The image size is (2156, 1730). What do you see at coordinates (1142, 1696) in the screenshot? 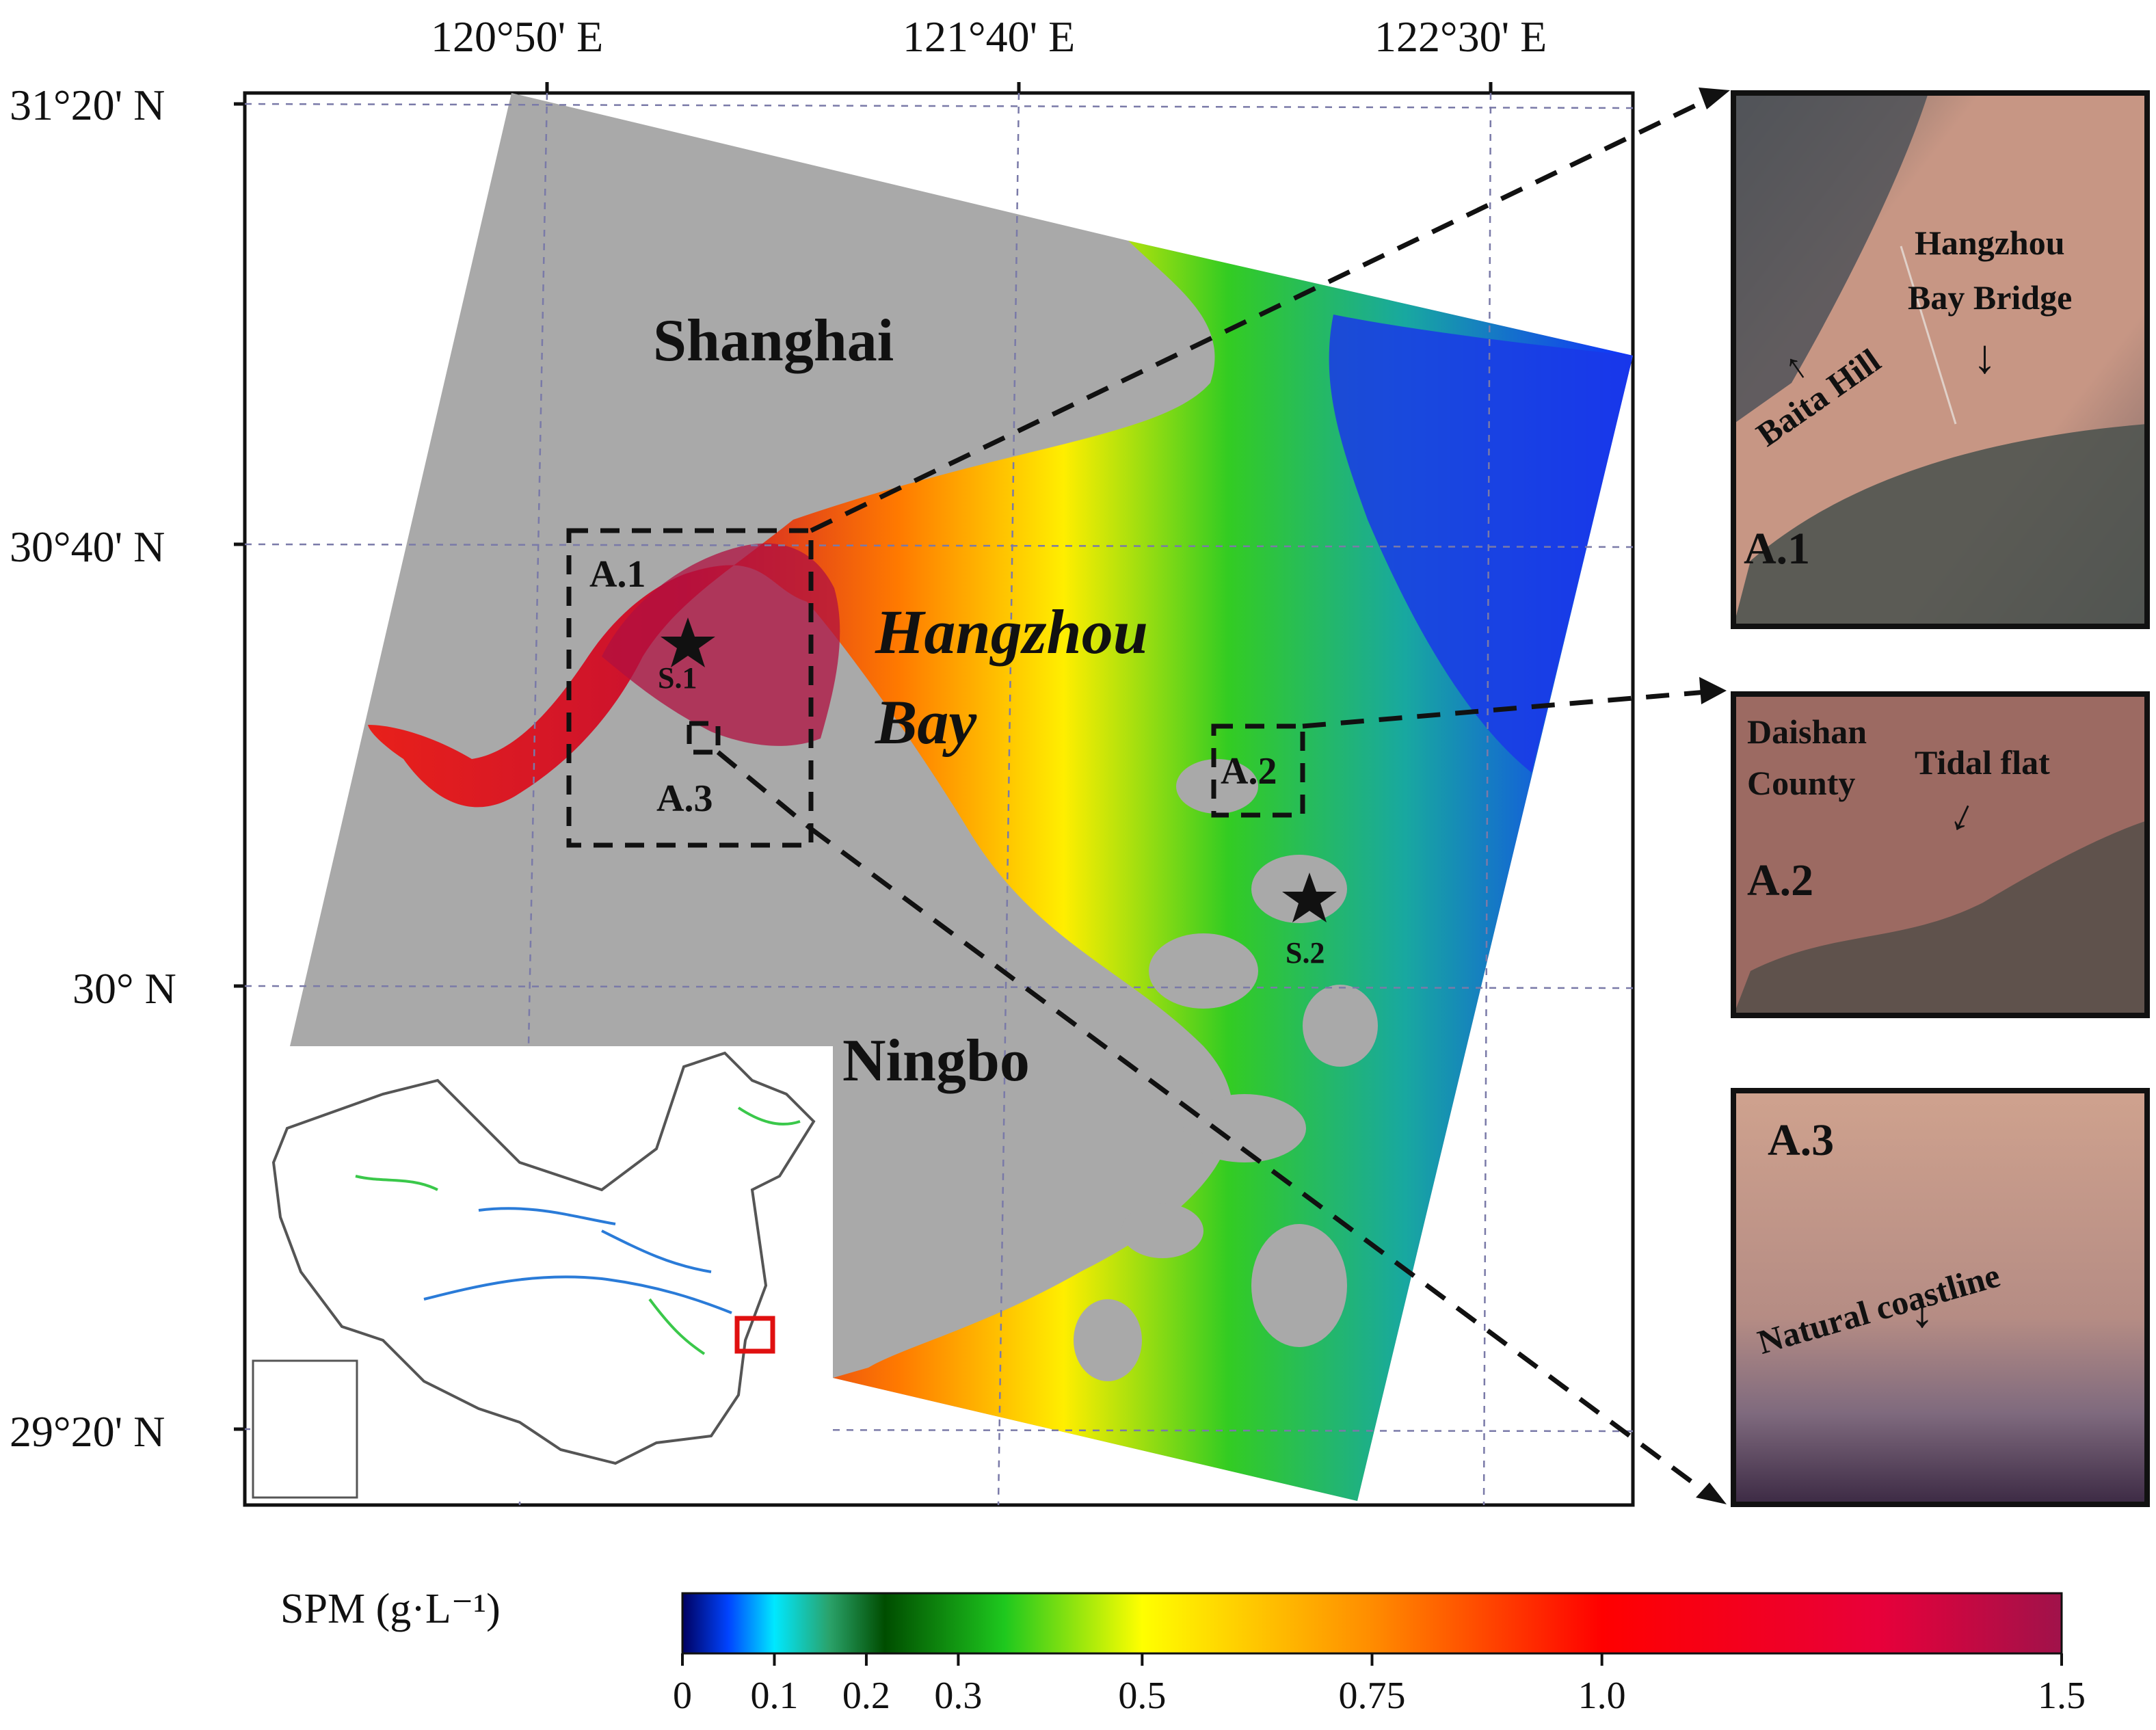
I see `colorbar-tick-label: 0.5` at bounding box center [1142, 1696].